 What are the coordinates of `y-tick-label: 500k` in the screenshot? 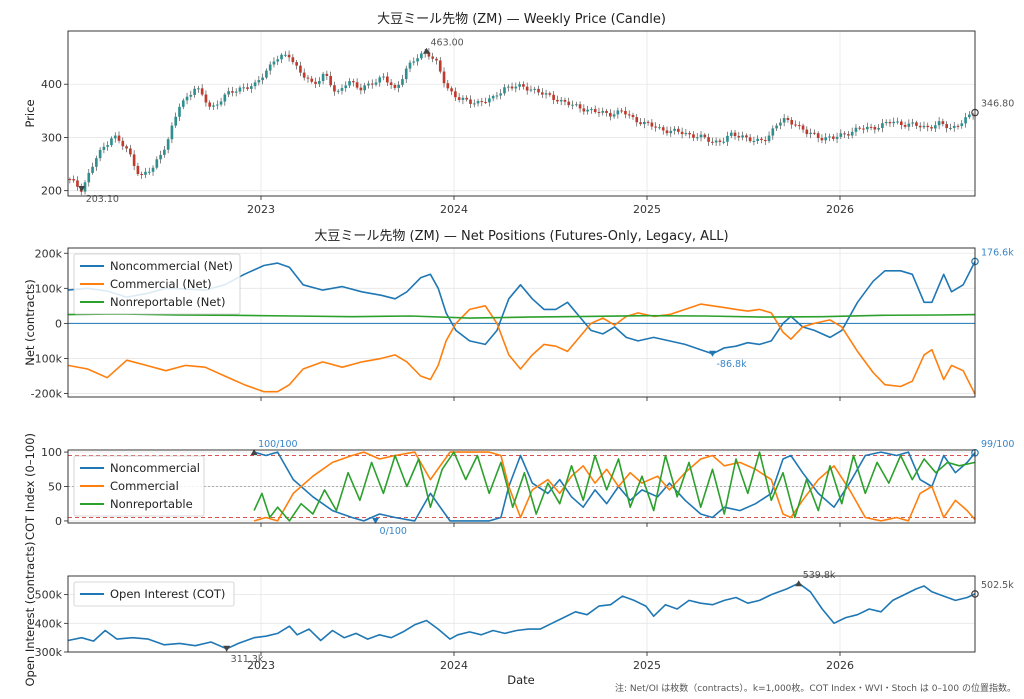 It's located at (49, 595).